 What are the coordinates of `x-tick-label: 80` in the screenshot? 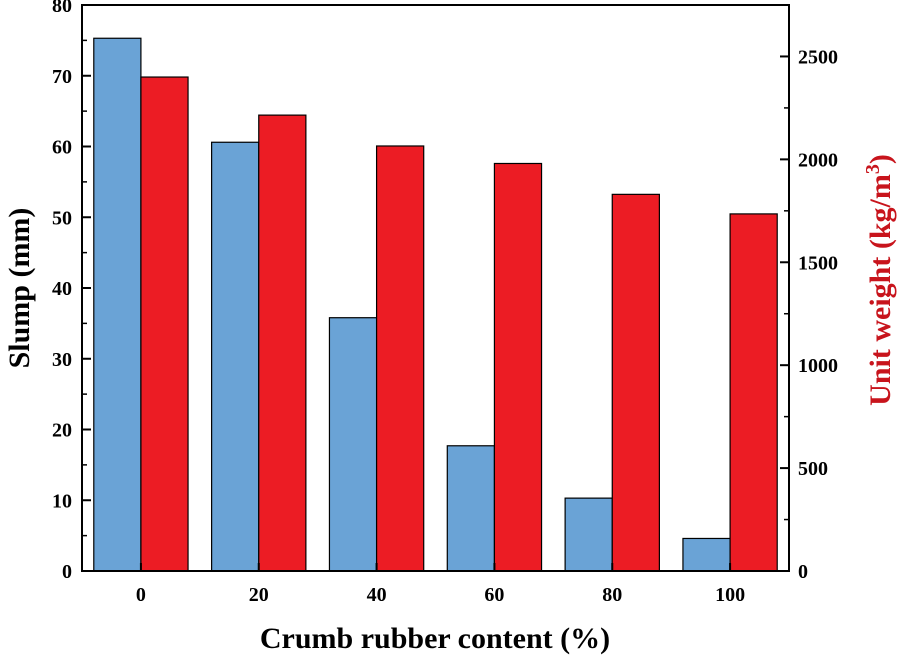 It's located at (612, 595).